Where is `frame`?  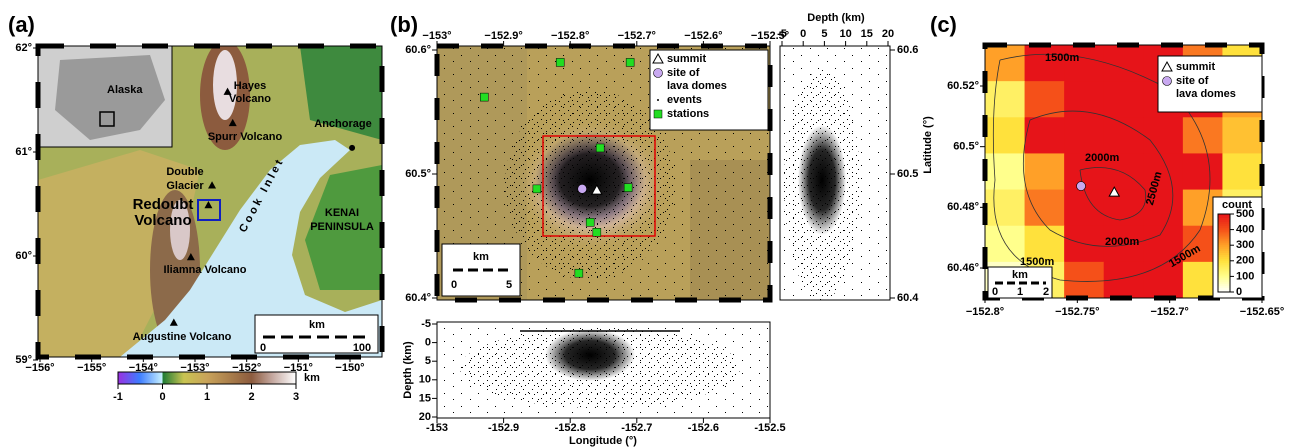
frame is located at coordinates (1123, 171).